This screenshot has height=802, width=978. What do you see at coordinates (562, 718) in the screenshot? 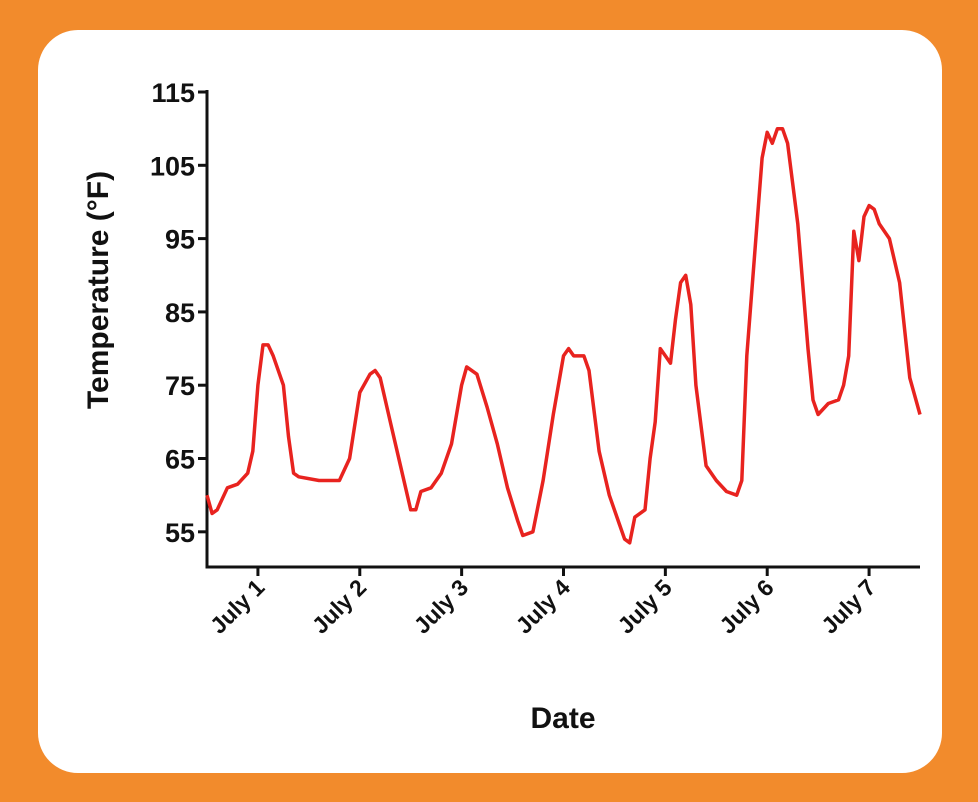
I see `x-axis-label: Date` at bounding box center [562, 718].